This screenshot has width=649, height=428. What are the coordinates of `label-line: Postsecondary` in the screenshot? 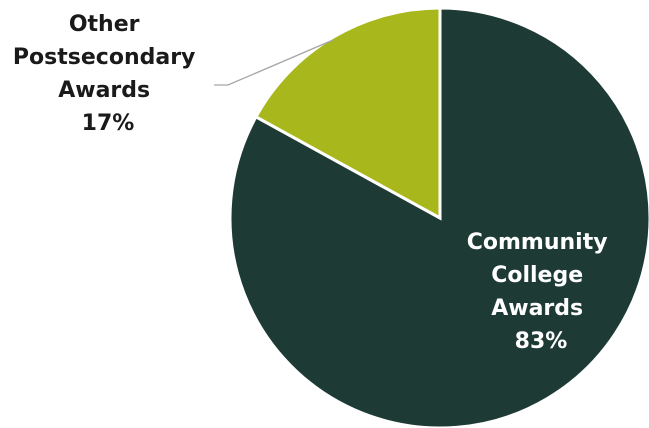 It's located at (104, 57).